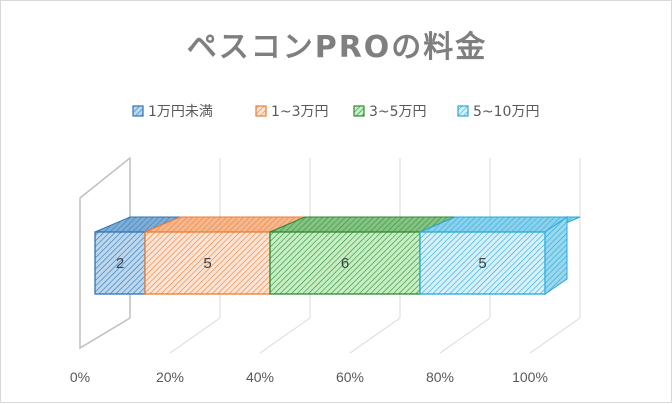 The image size is (672, 404). What do you see at coordinates (530, 377) in the screenshot?
I see `x-tick-label: 100%` at bounding box center [530, 377].